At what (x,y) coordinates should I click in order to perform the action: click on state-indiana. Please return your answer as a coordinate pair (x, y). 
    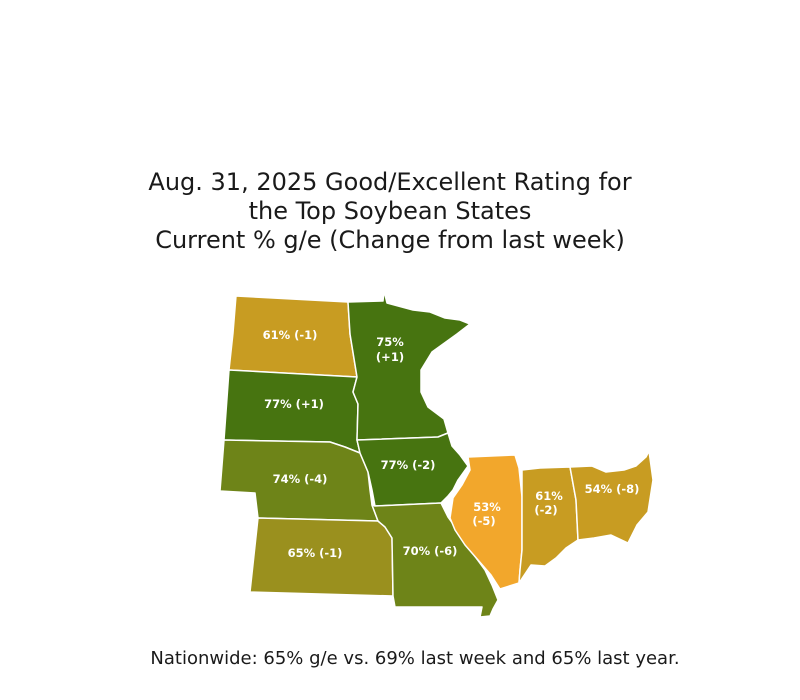
    Looking at the image, I should click on (548, 525).